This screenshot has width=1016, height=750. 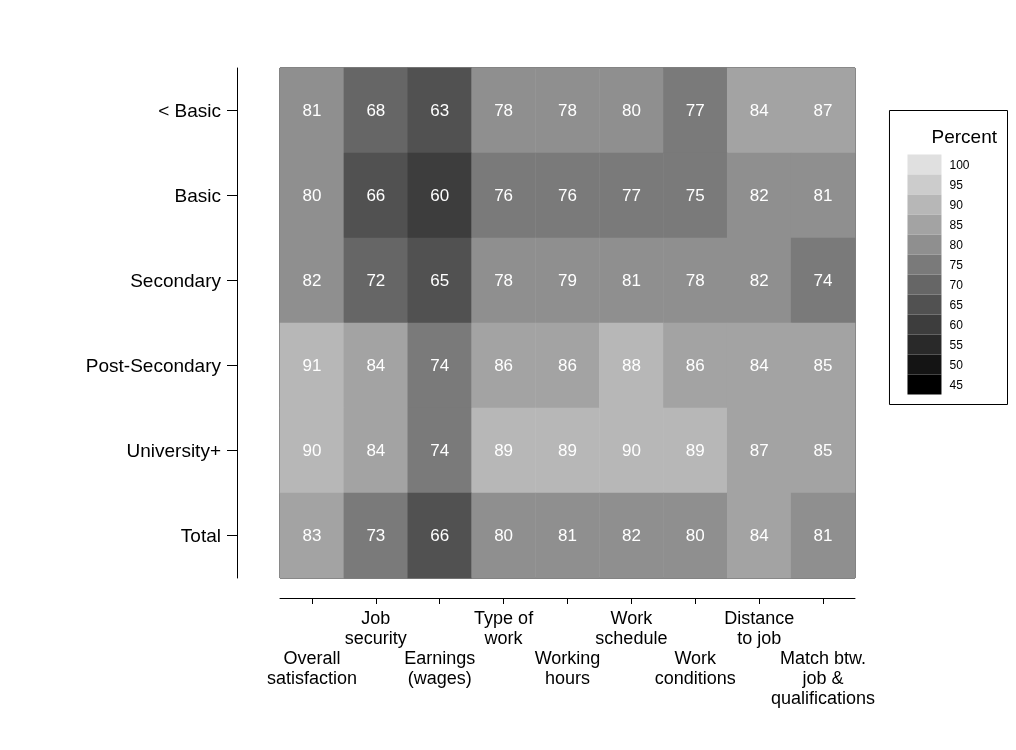 What do you see at coordinates (567, 280) in the screenshot?
I see `data-label: 79` at bounding box center [567, 280].